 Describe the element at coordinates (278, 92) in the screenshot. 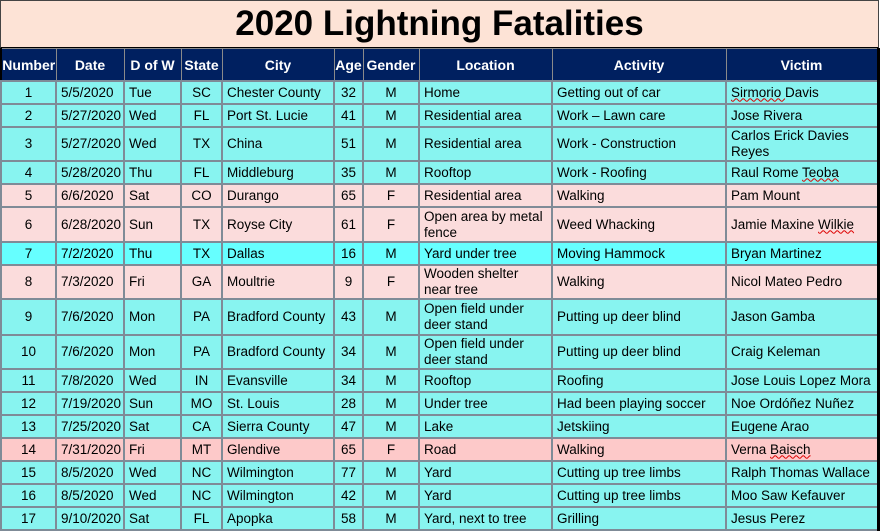

I see `cell-city: Chester County` at that location.